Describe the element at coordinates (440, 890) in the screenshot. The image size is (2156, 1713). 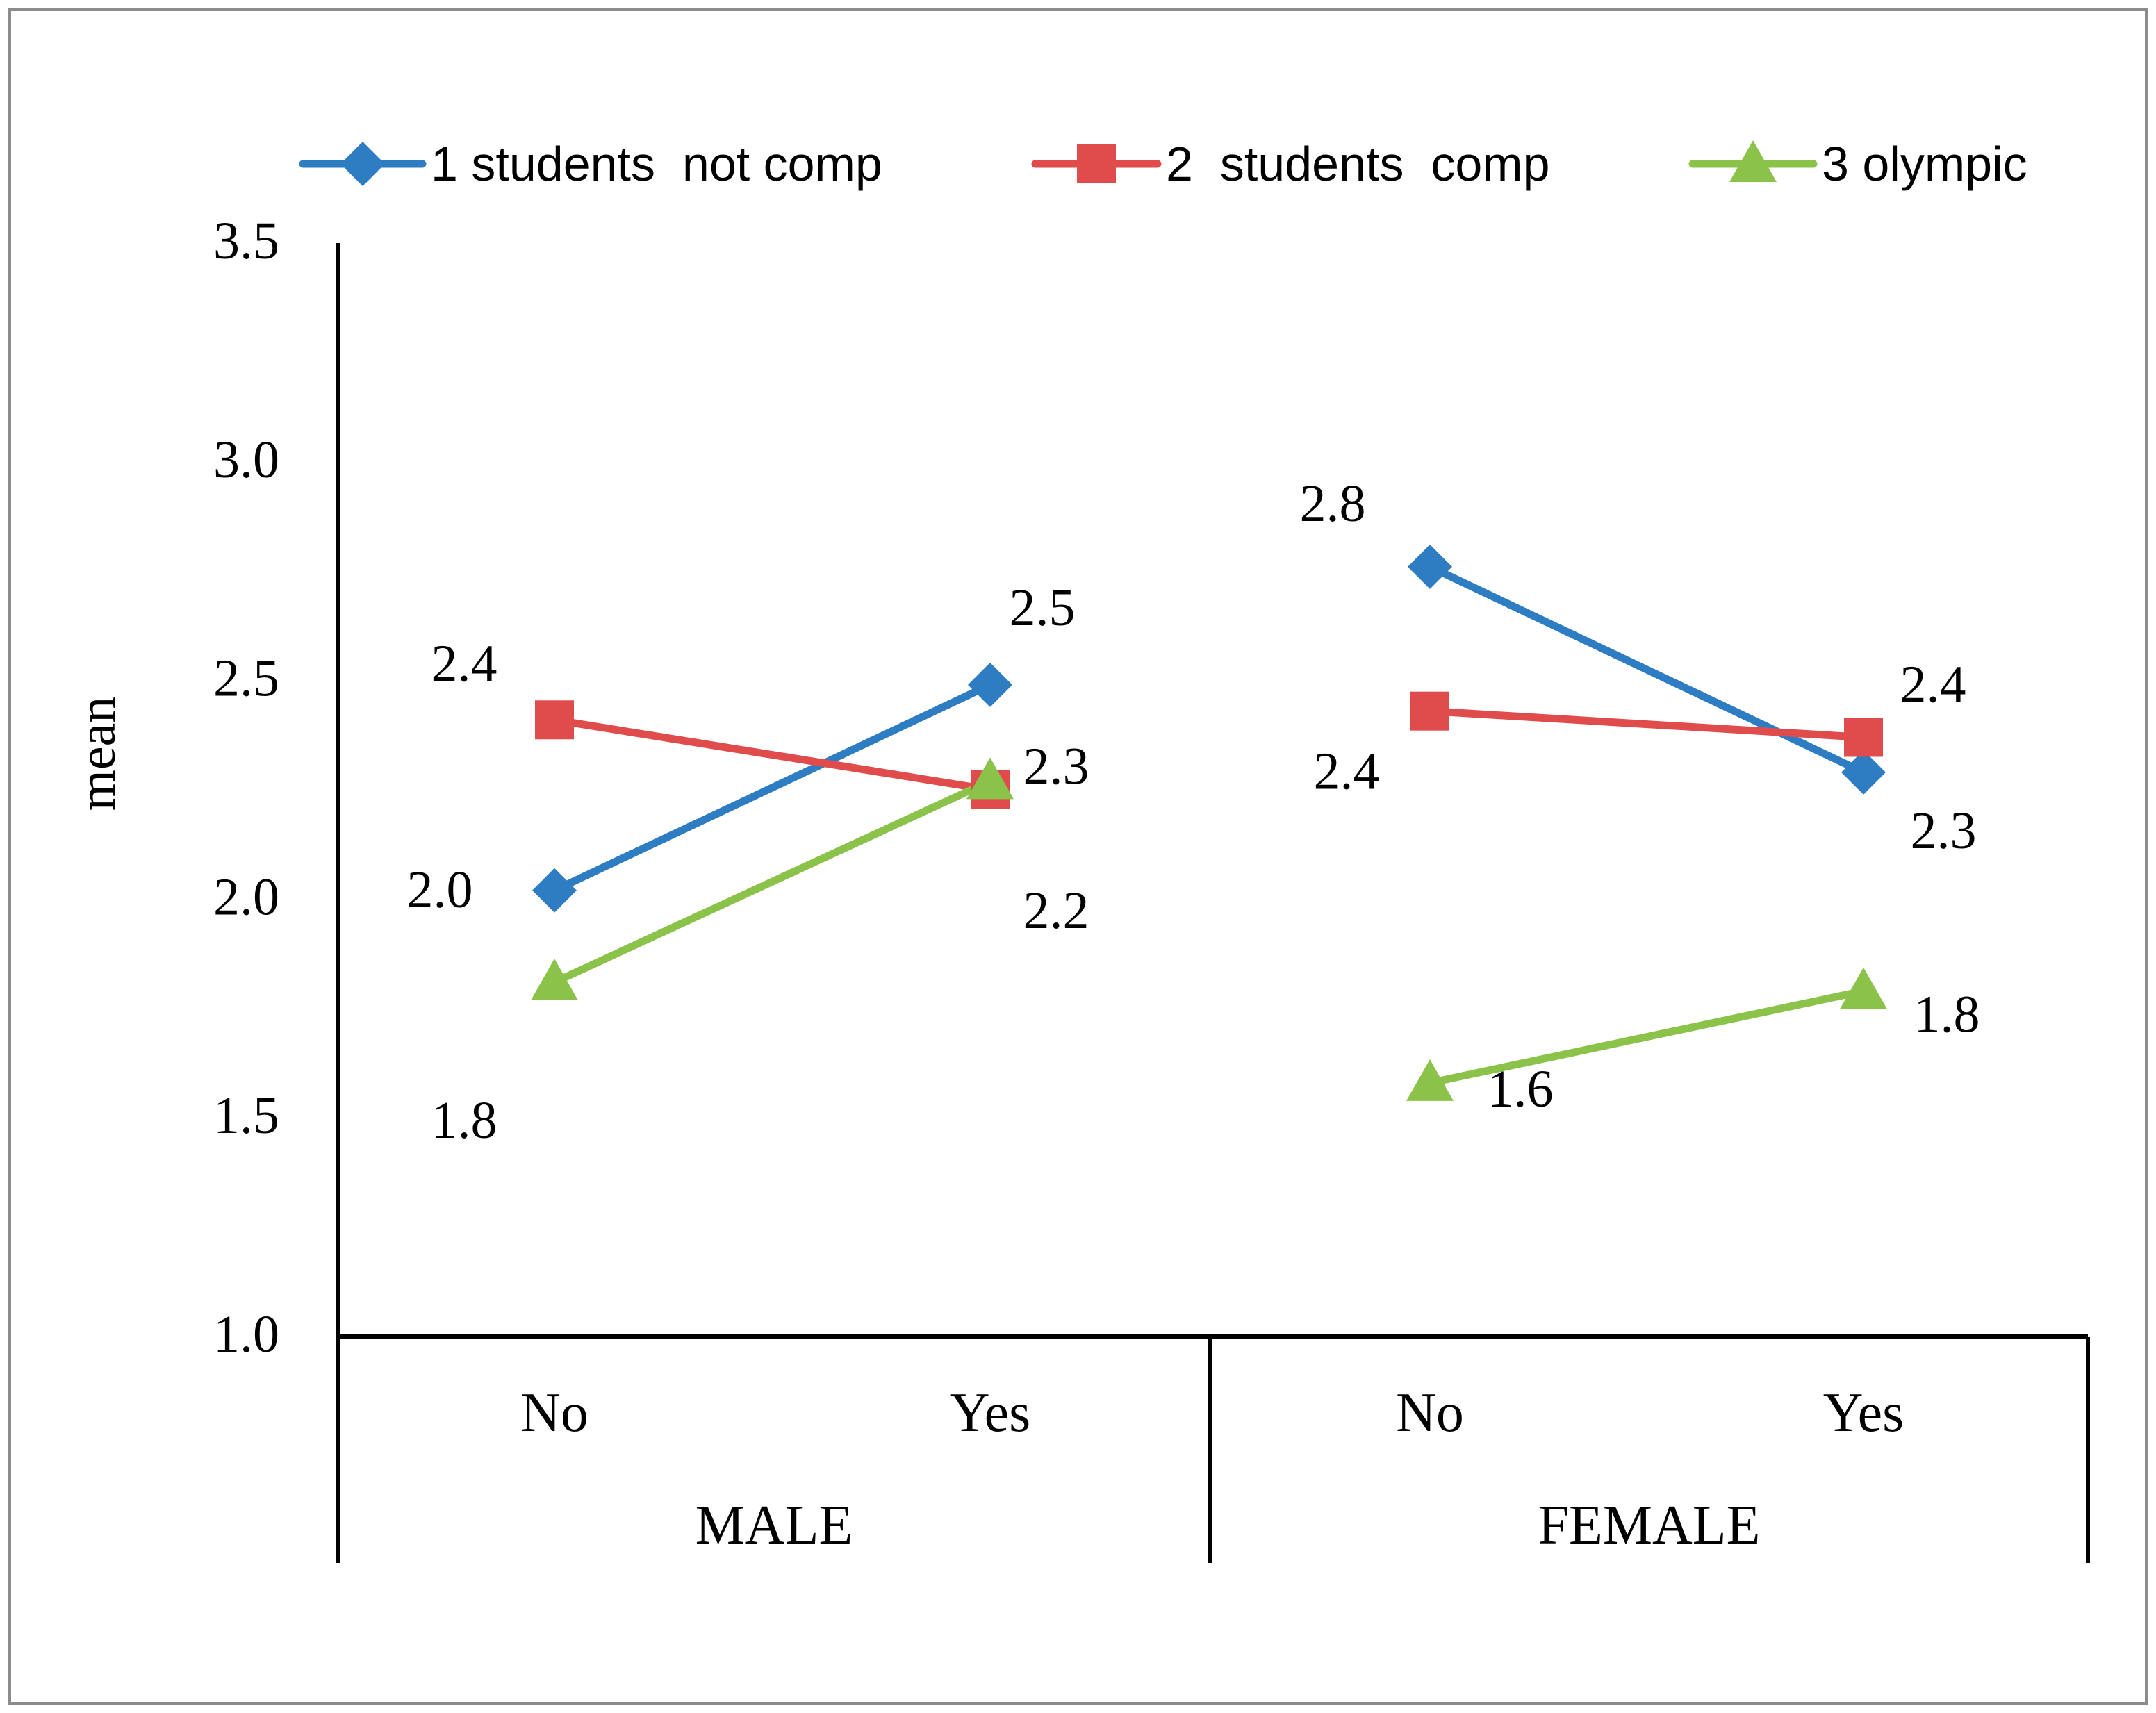
I see `series-1-data-label: 2.0` at that location.